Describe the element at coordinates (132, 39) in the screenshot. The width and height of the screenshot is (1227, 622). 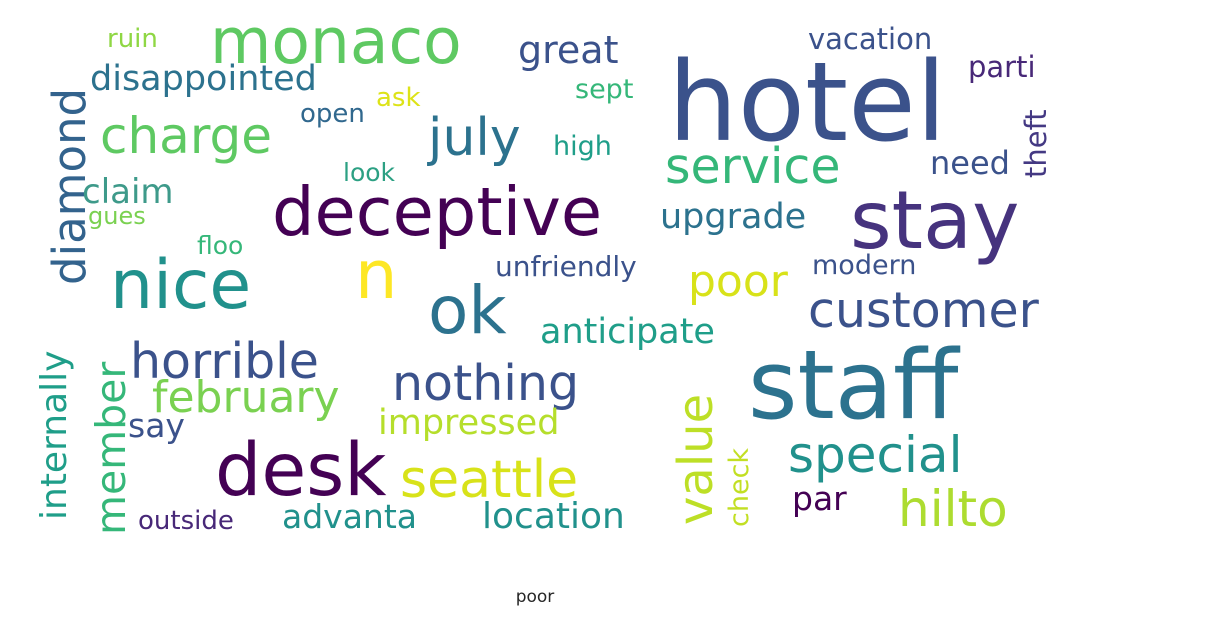
I see `word-ruin: ruin` at that location.